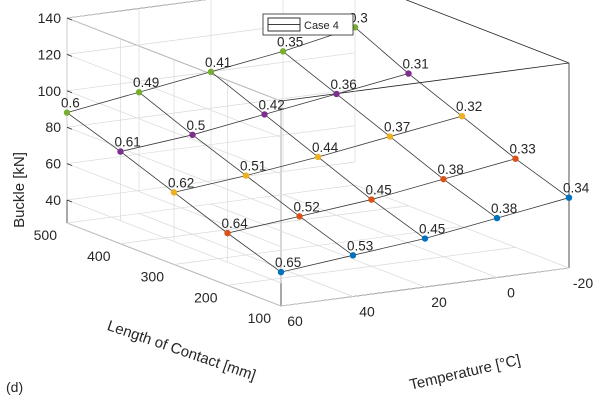  Describe the element at coordinates (206, 297) in the screenshot. I see `y-tick-label: 200` at that location.